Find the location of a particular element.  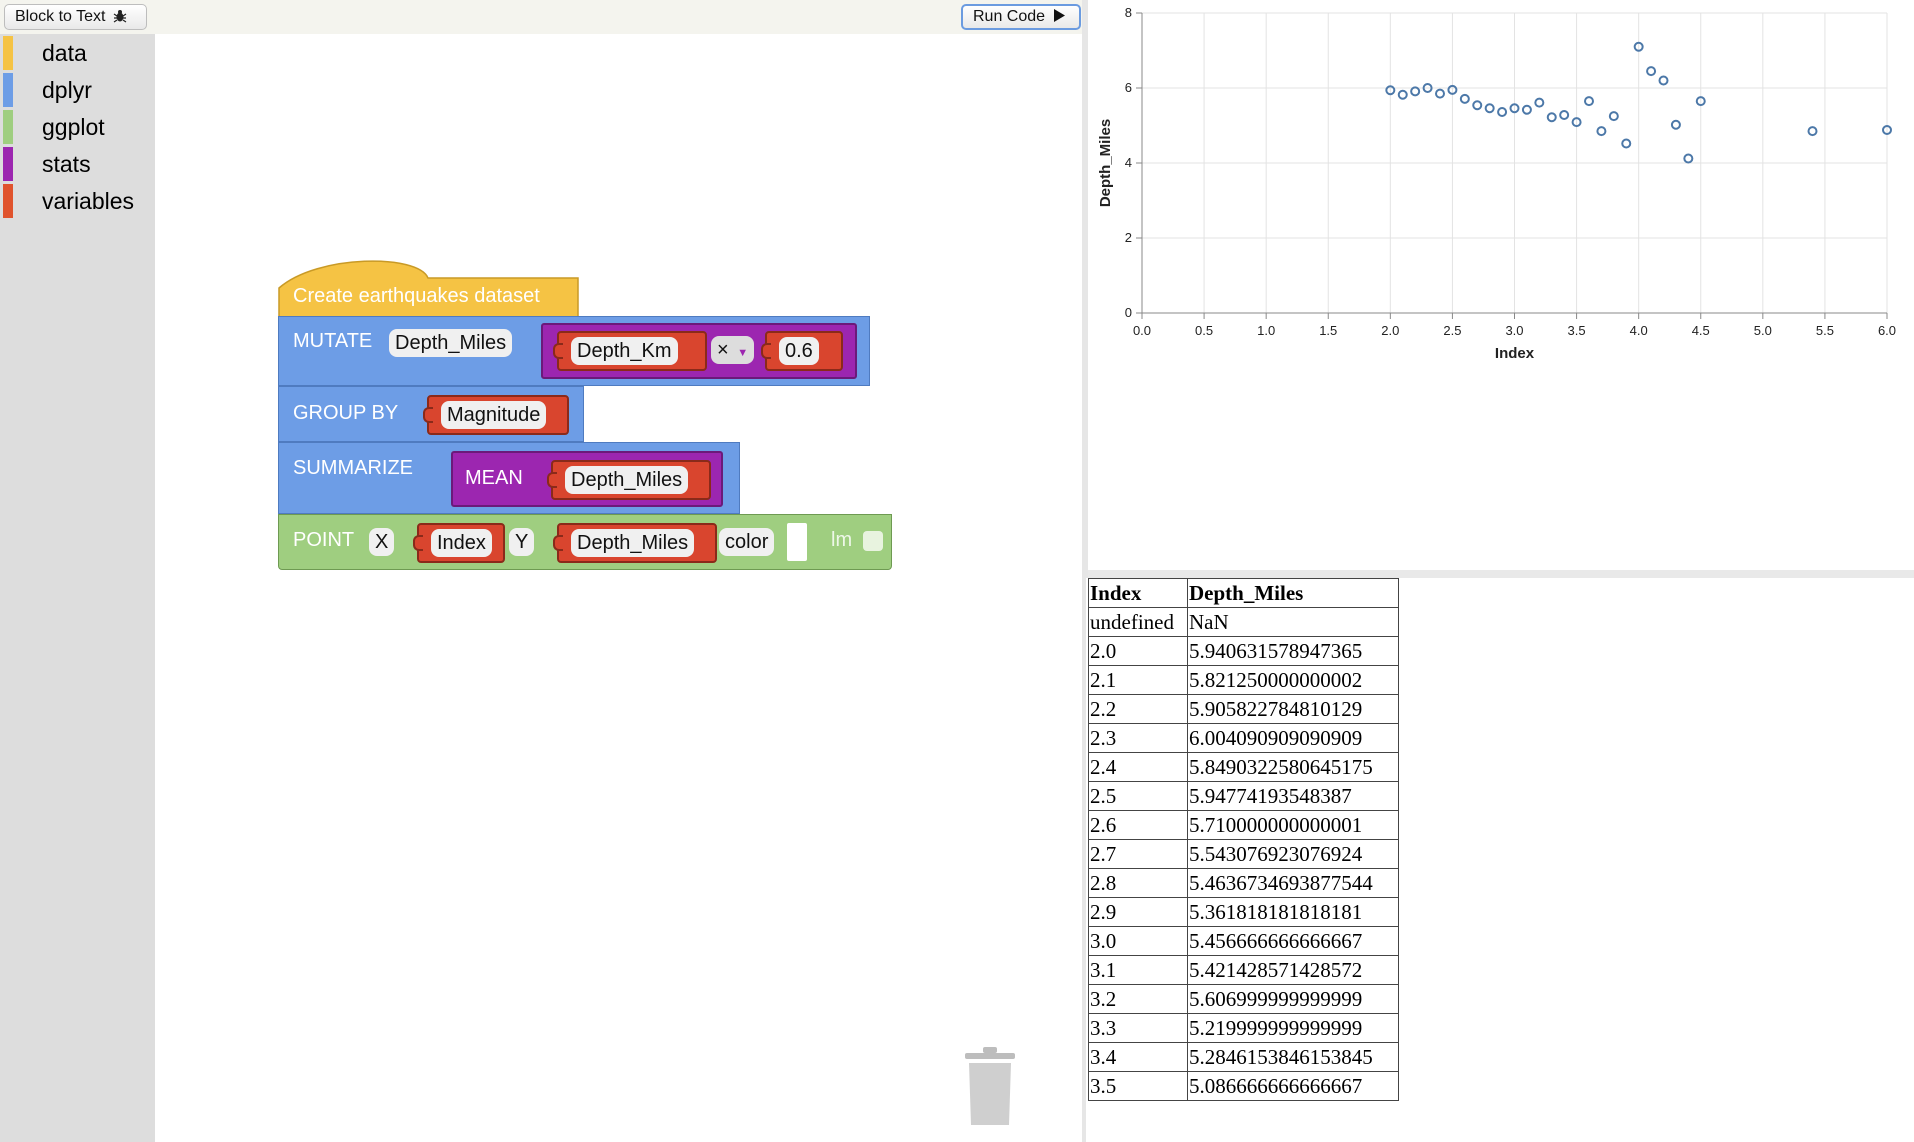

category-label: data is located at coordinates (64, 53).